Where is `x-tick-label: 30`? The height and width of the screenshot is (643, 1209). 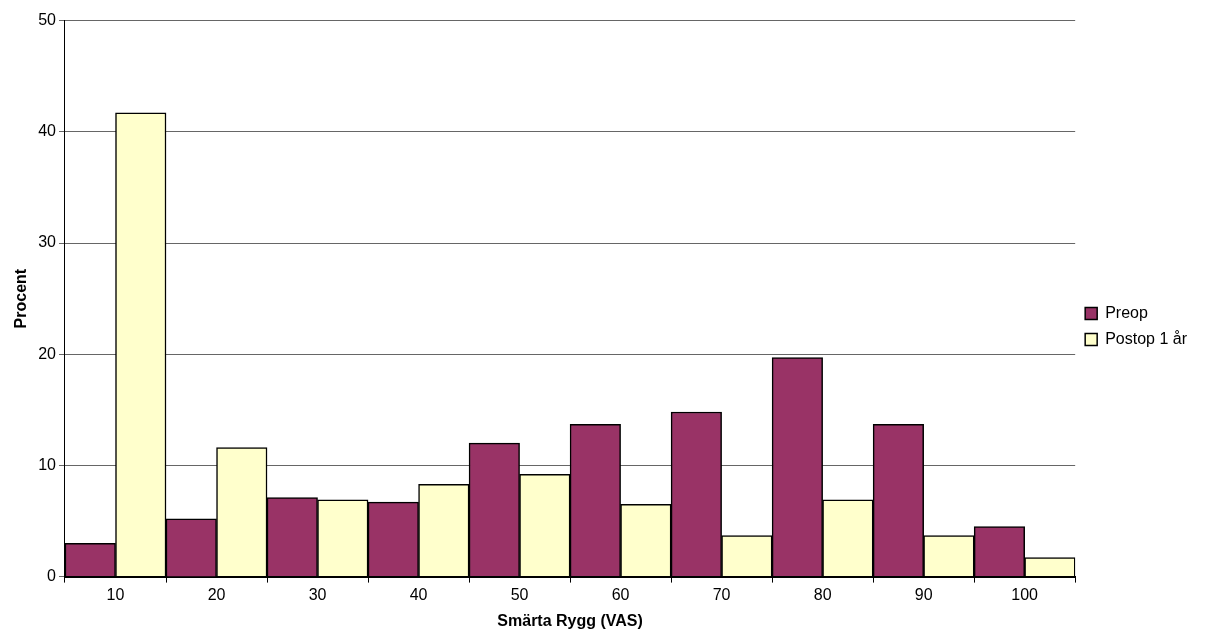 x-tick-label: 30 is located at coordinates (317, 594).